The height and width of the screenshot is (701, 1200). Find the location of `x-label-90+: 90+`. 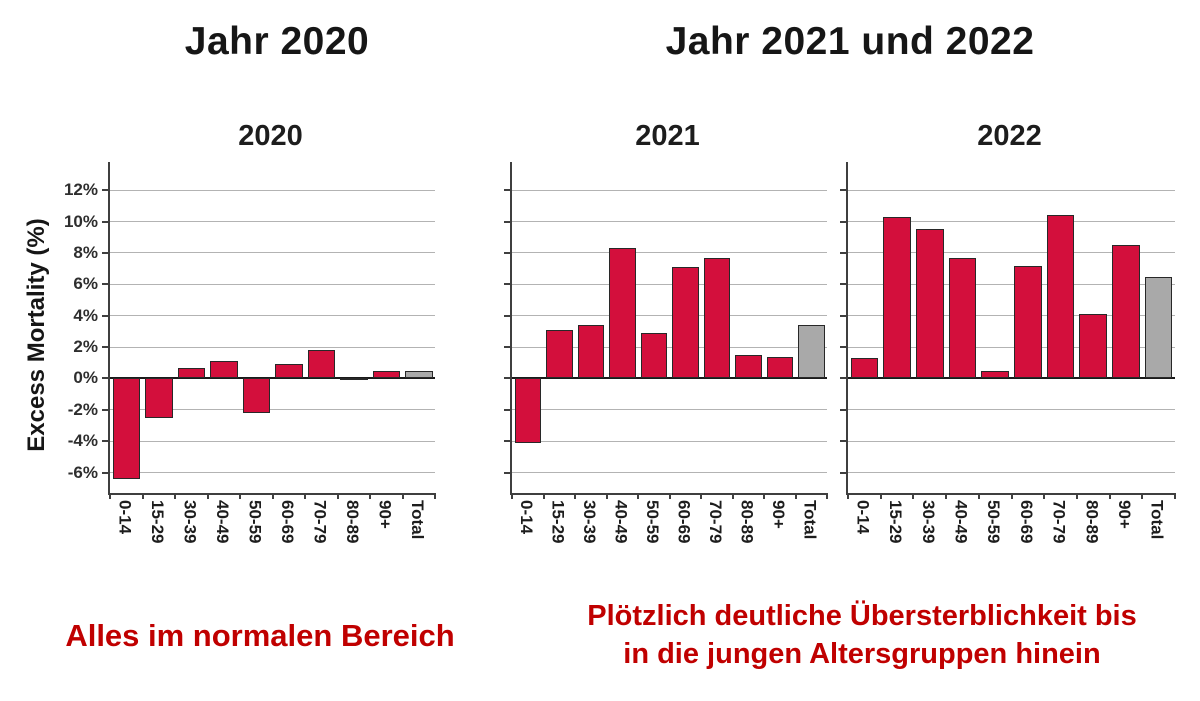

x-label-90+: 90+ is located at coordinates (1124, 514).